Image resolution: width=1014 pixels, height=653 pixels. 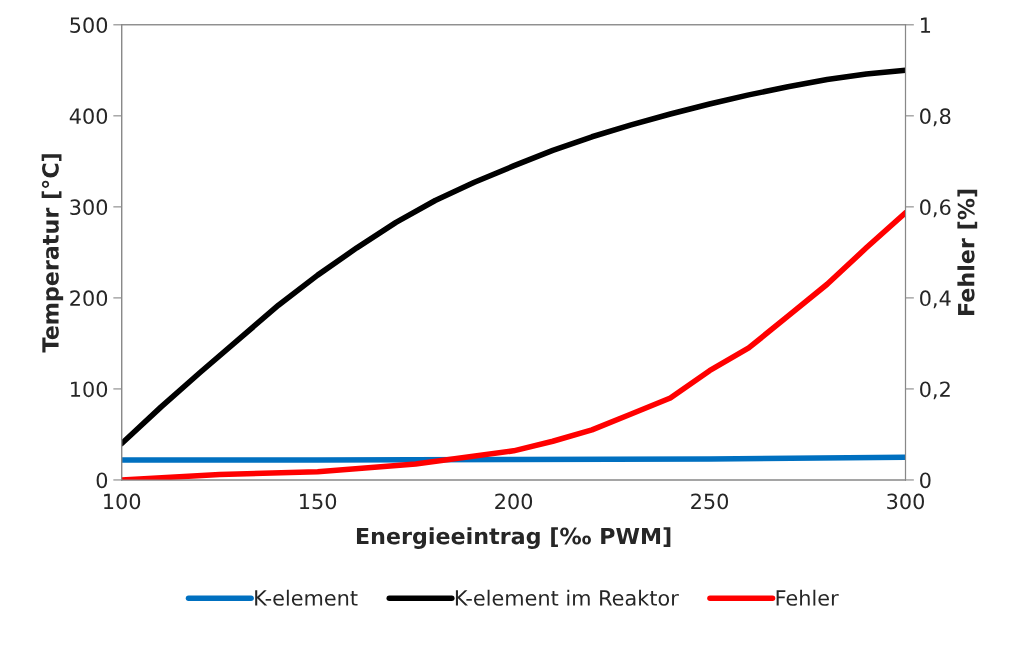 What do you see at coordinates (905, 501) in the screenshot?
I see `x-tick-label: 300` at bounding box center [905, 501].